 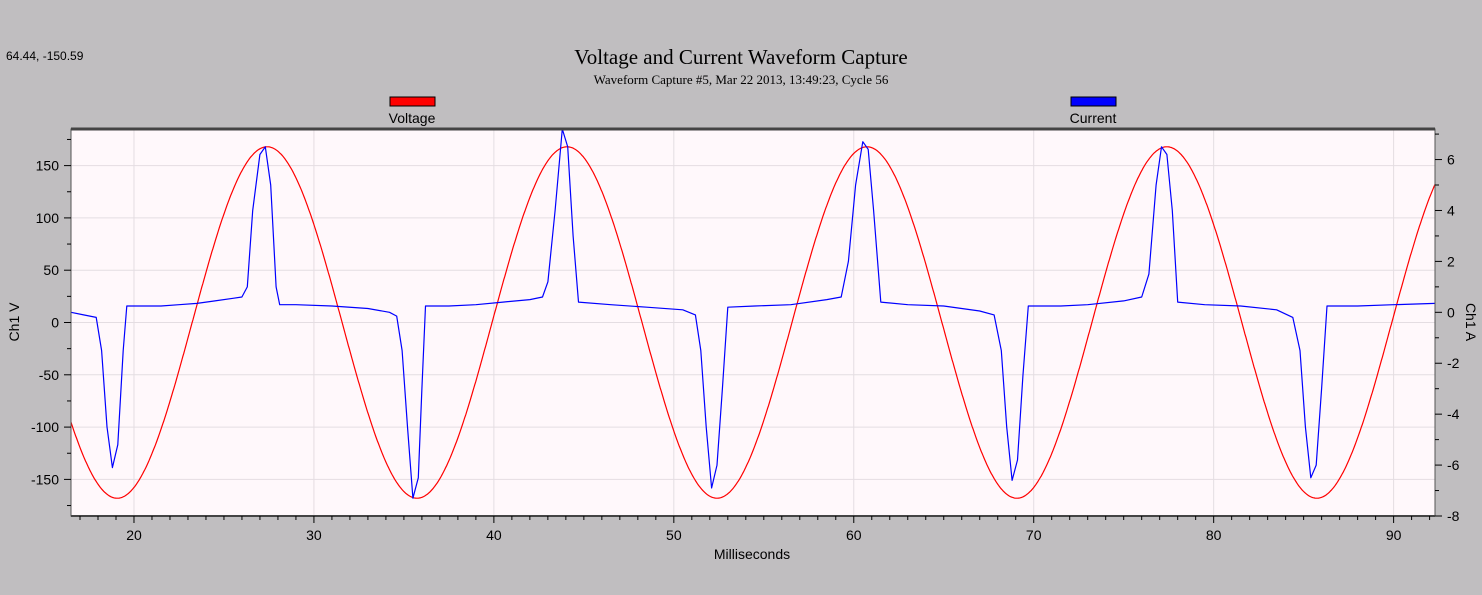 What do you see at coordinates (1093, 101) in the screenshot?
I see `legend-swatch-current` at bounding box center [1093, 101].